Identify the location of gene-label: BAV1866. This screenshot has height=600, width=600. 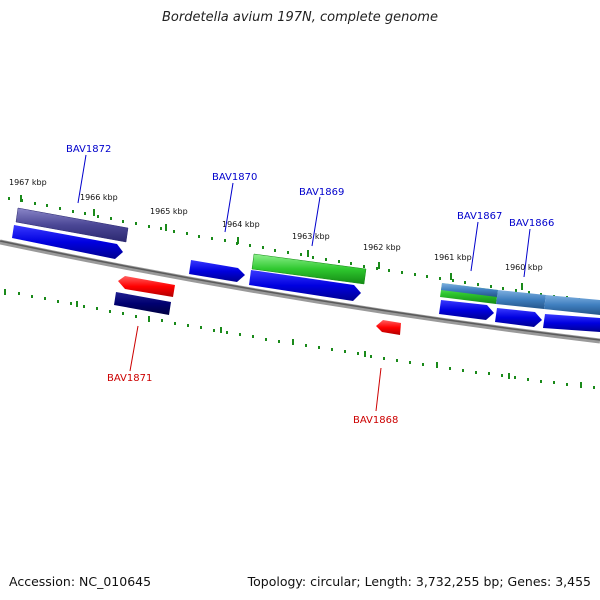
(531, 223).